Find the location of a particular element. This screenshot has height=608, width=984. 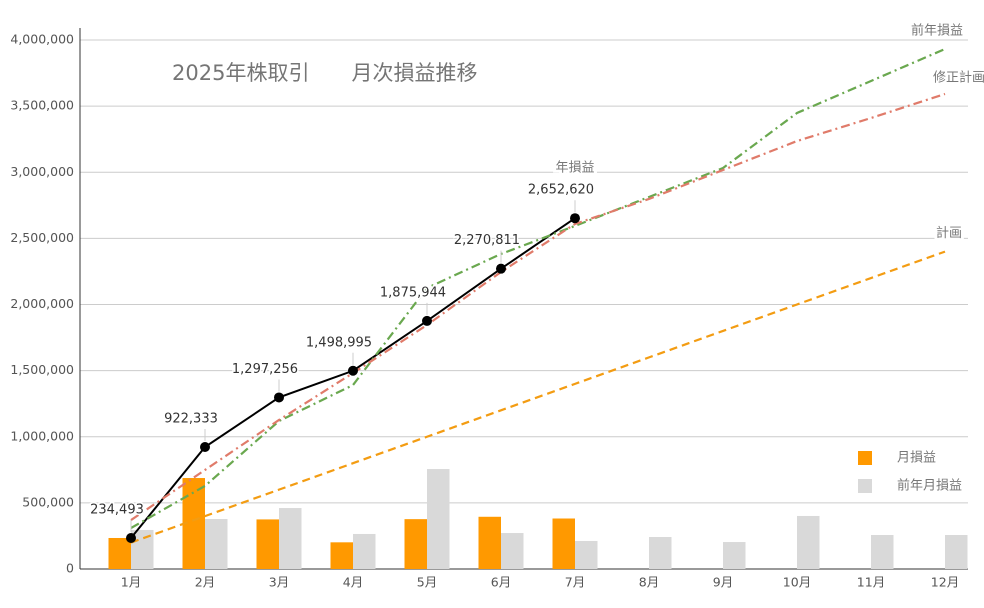

y-tick-label: 2,500,000 is located at coordinates (42, 237).